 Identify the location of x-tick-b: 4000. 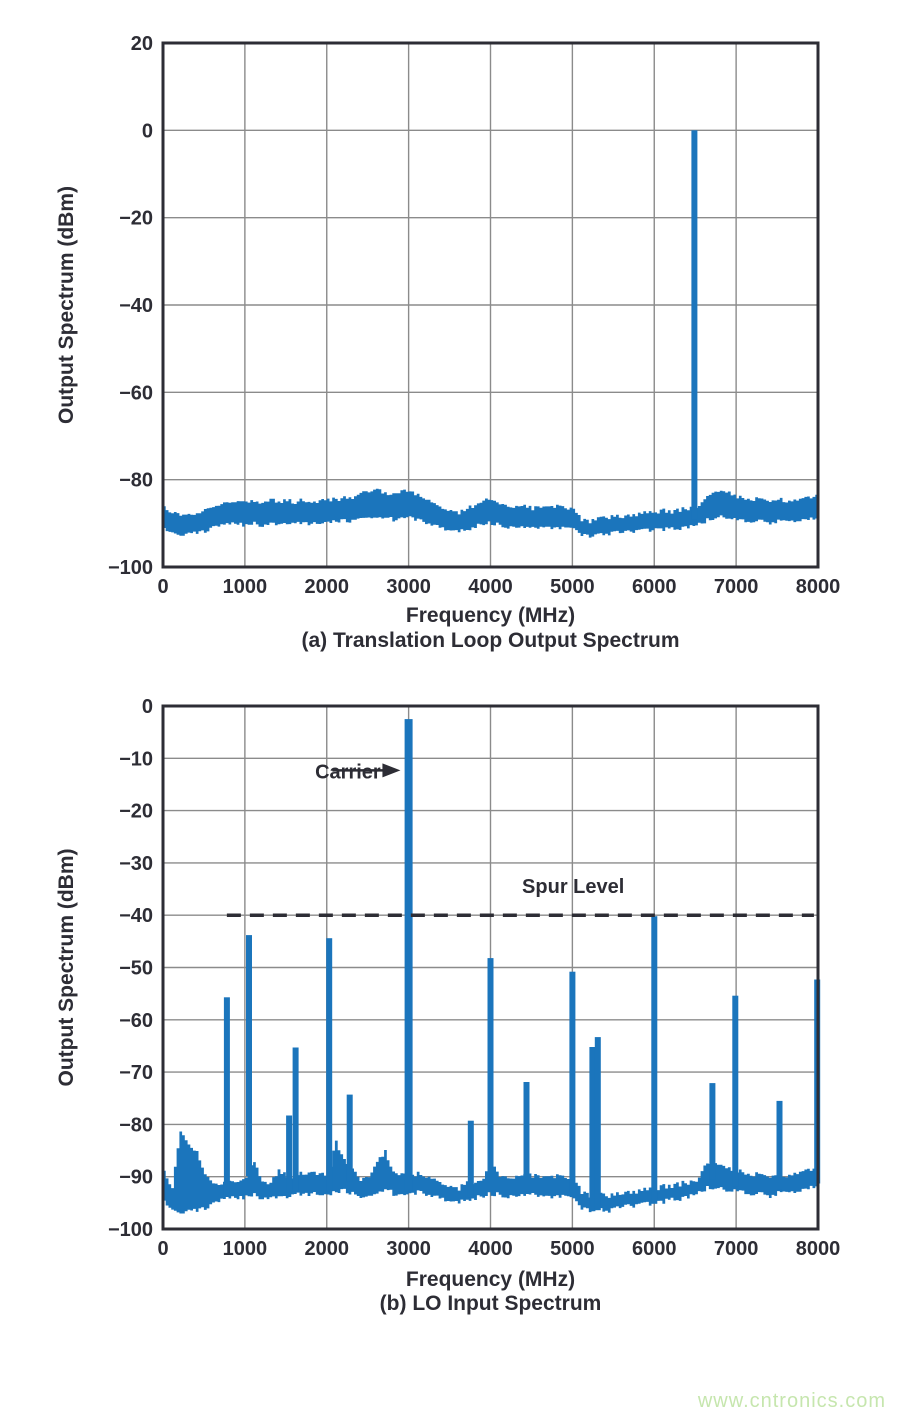
(490, 1249).